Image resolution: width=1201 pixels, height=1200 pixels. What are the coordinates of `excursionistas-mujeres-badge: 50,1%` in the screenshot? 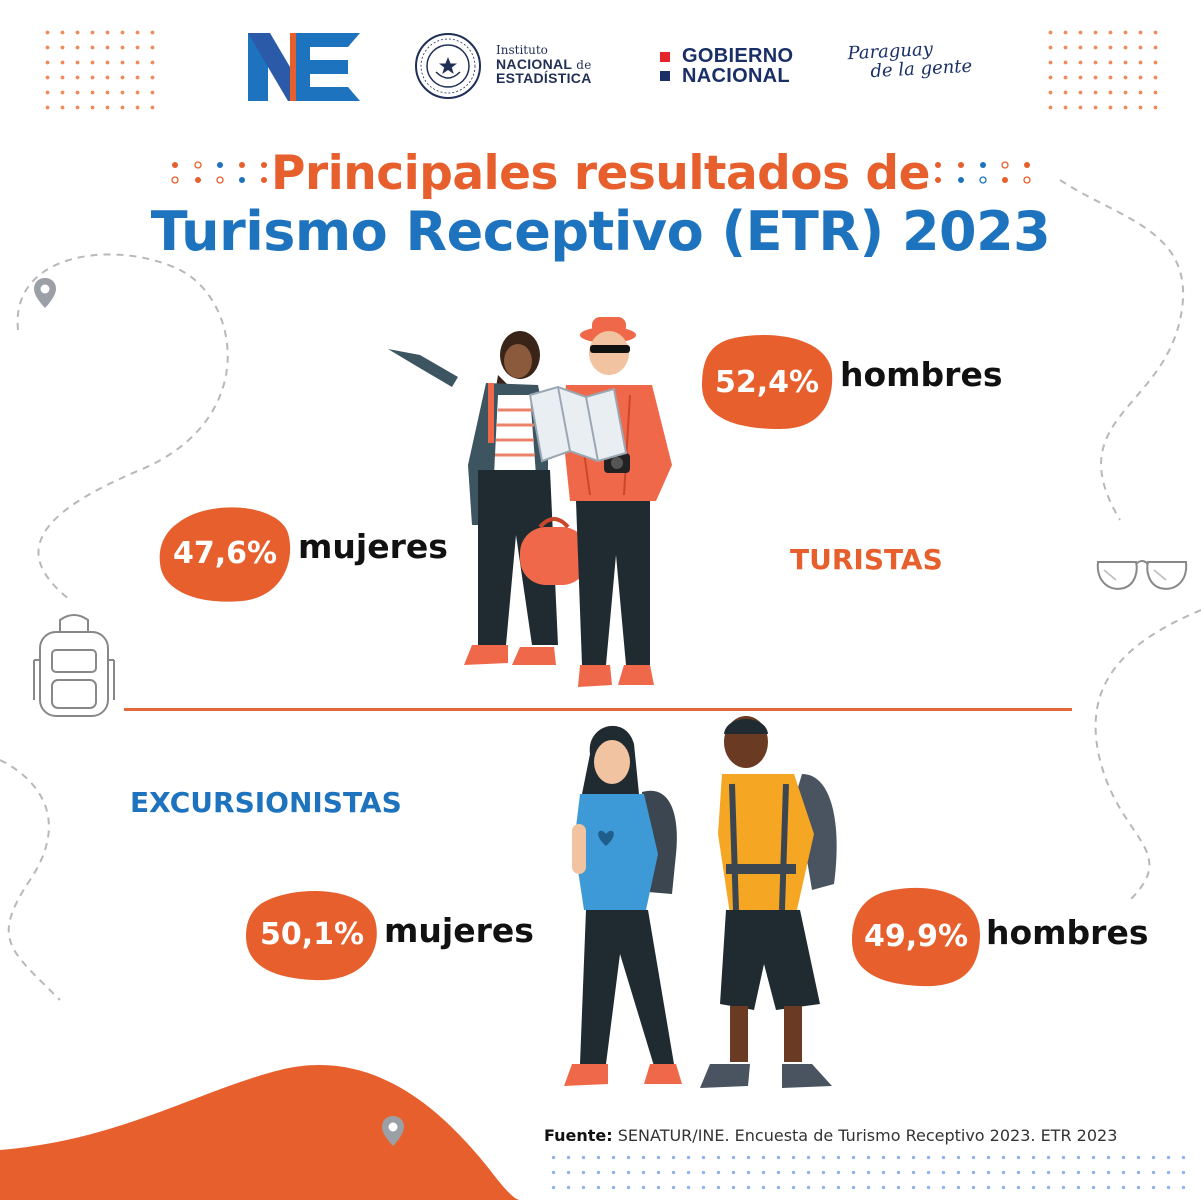 It's located at (312, 934).